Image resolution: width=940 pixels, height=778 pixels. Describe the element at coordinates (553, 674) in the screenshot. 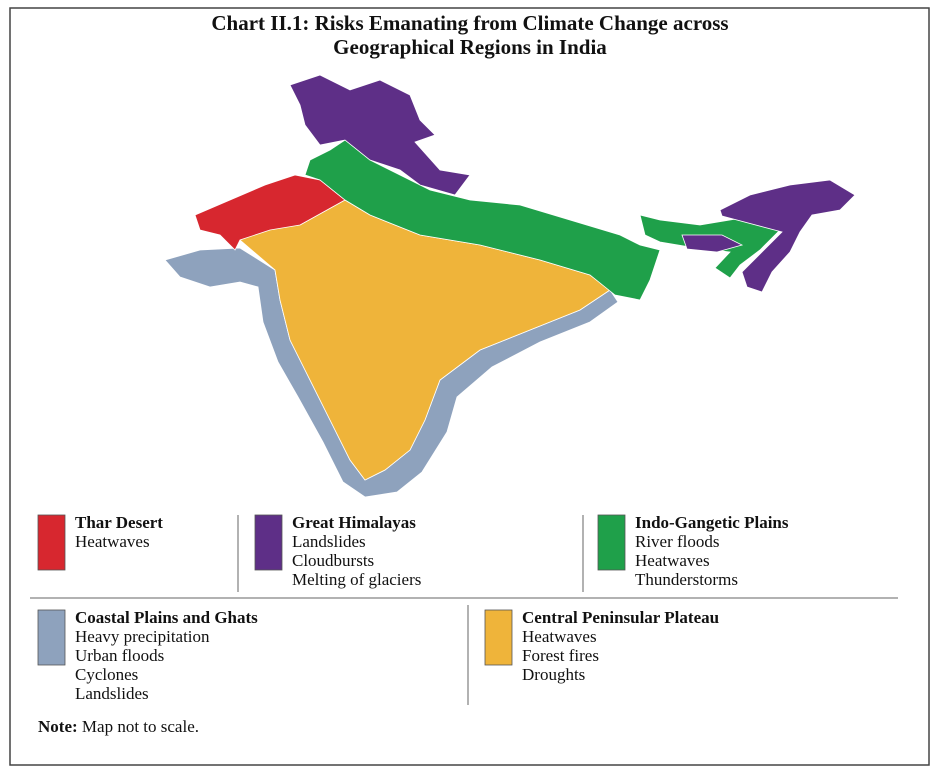

I see `legend-risk: Droughts` at that location.